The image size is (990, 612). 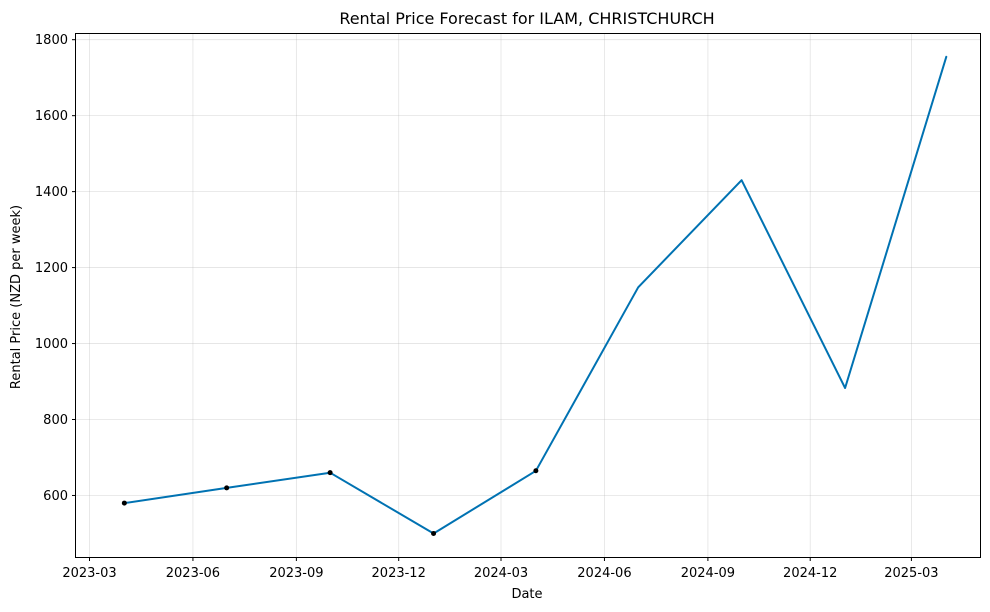 I want to click on x-tick-label: 2023-09, so click(x=296, y=573).